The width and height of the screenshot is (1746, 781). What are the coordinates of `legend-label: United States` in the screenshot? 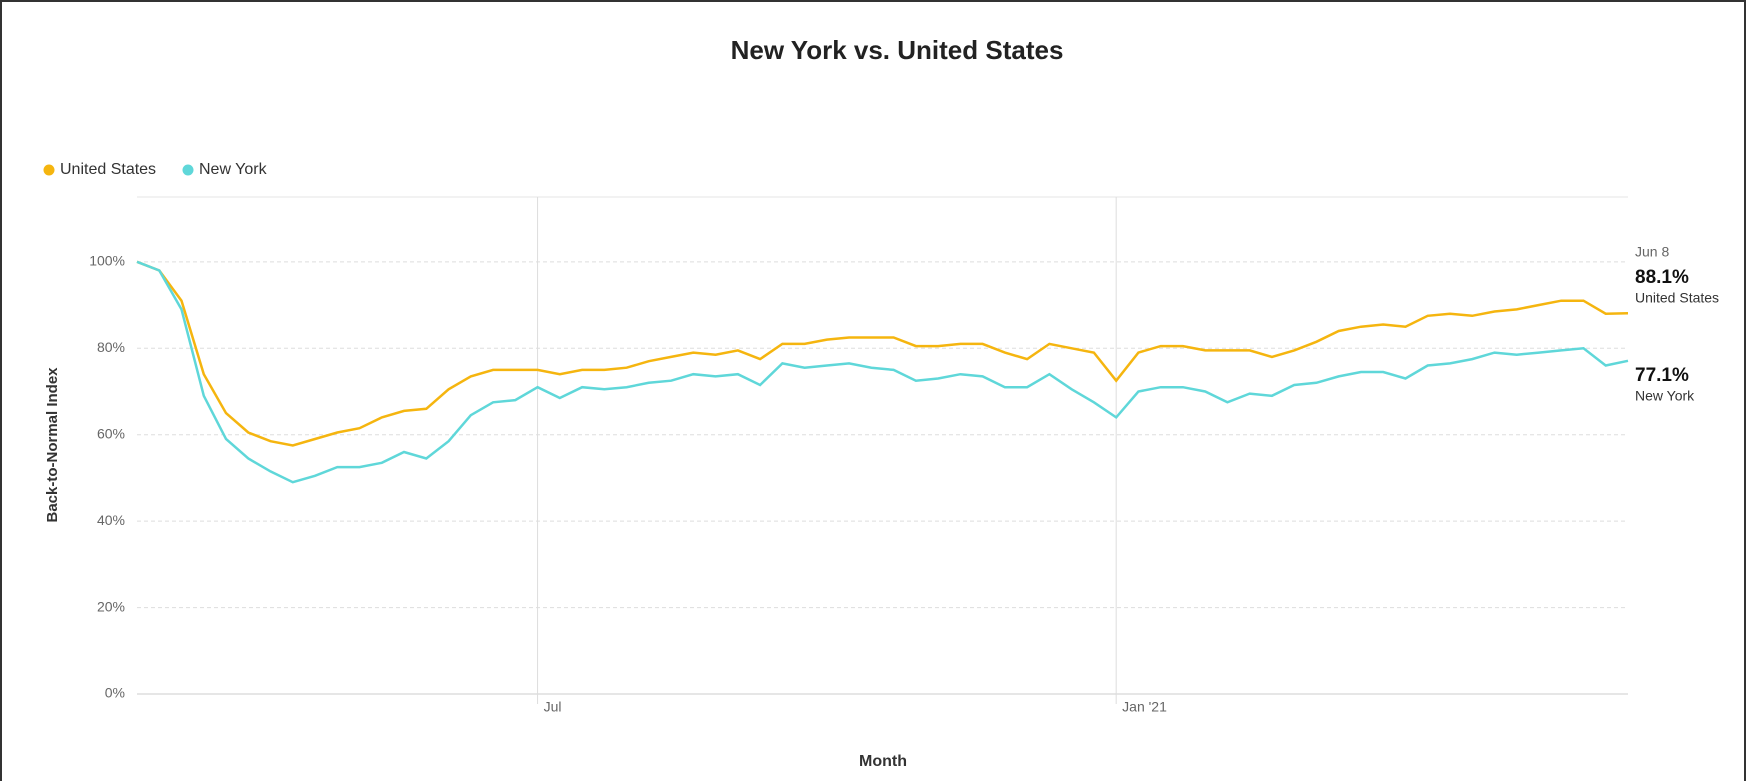 It's located at (108, 169).